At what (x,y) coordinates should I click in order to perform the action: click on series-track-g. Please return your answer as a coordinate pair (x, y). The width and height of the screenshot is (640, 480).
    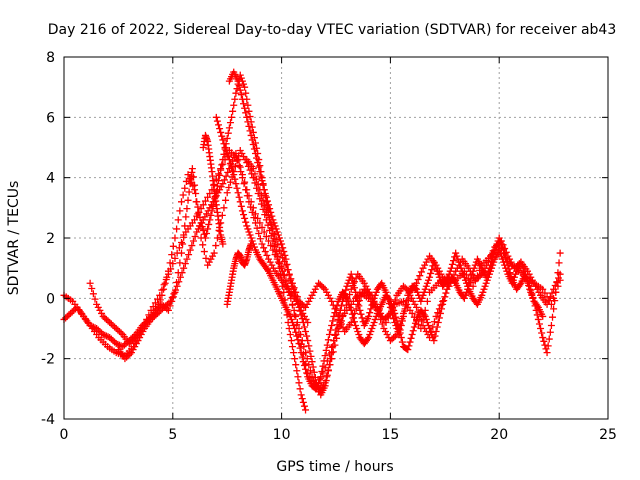
    Looking at the image, I should click on (213, 256).